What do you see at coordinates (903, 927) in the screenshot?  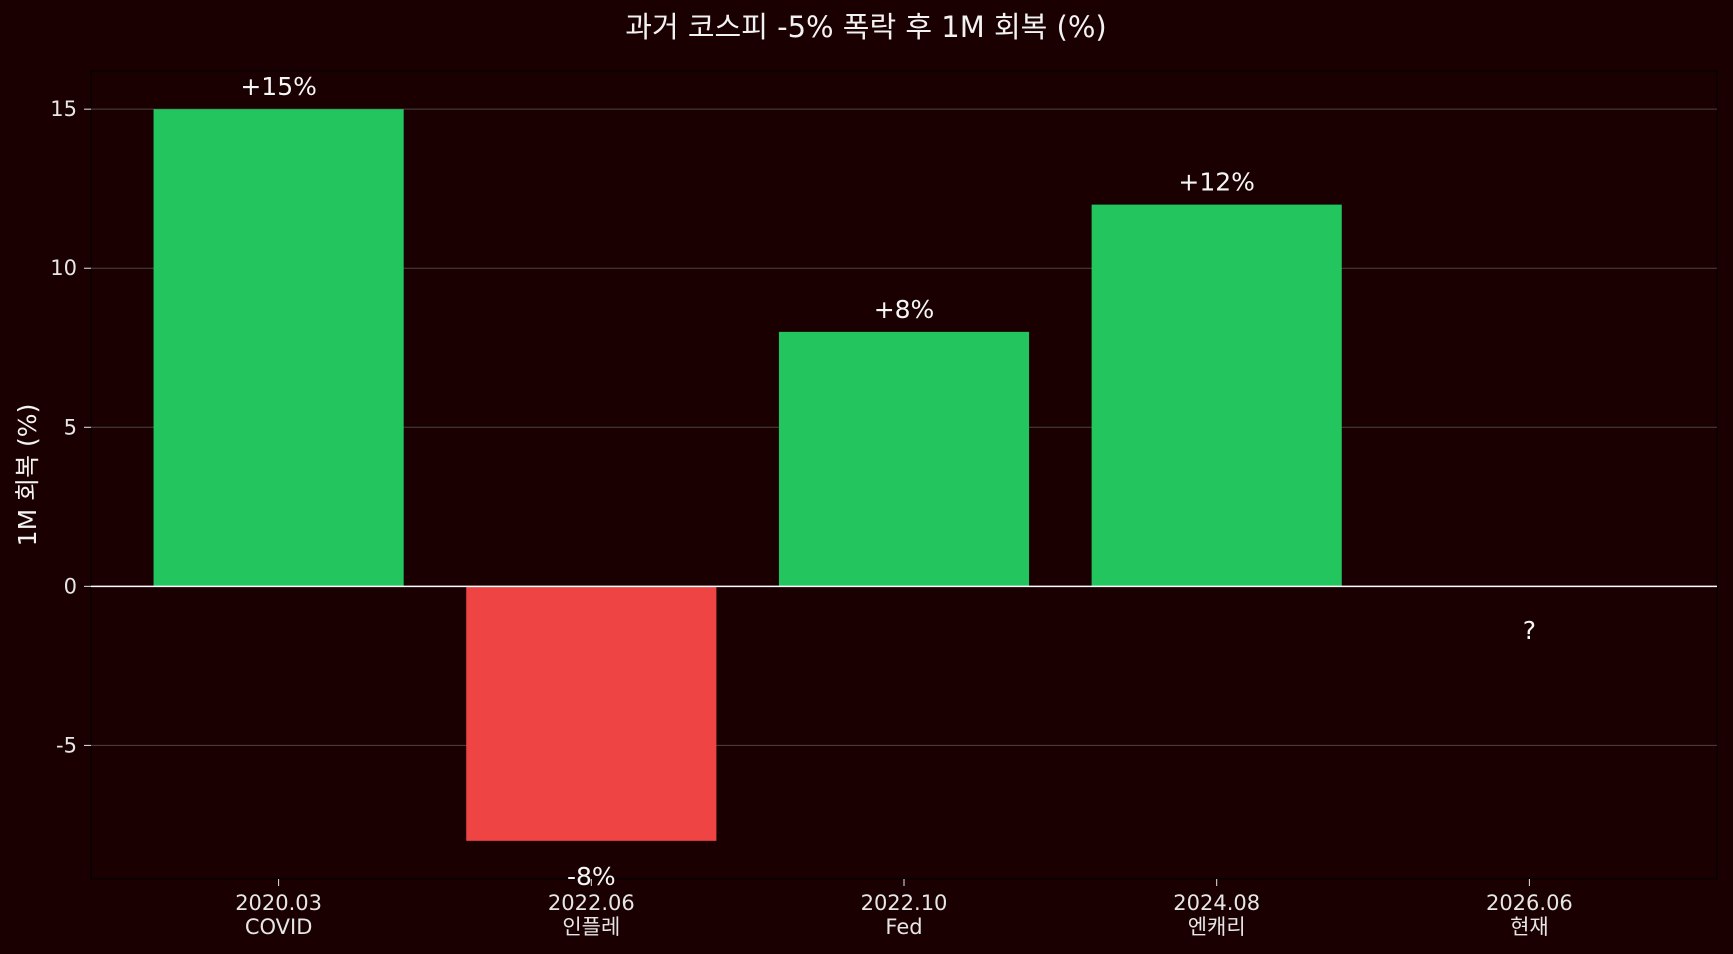 I see `x-tick-label-event: Fed` at bounding box center [903, 927].